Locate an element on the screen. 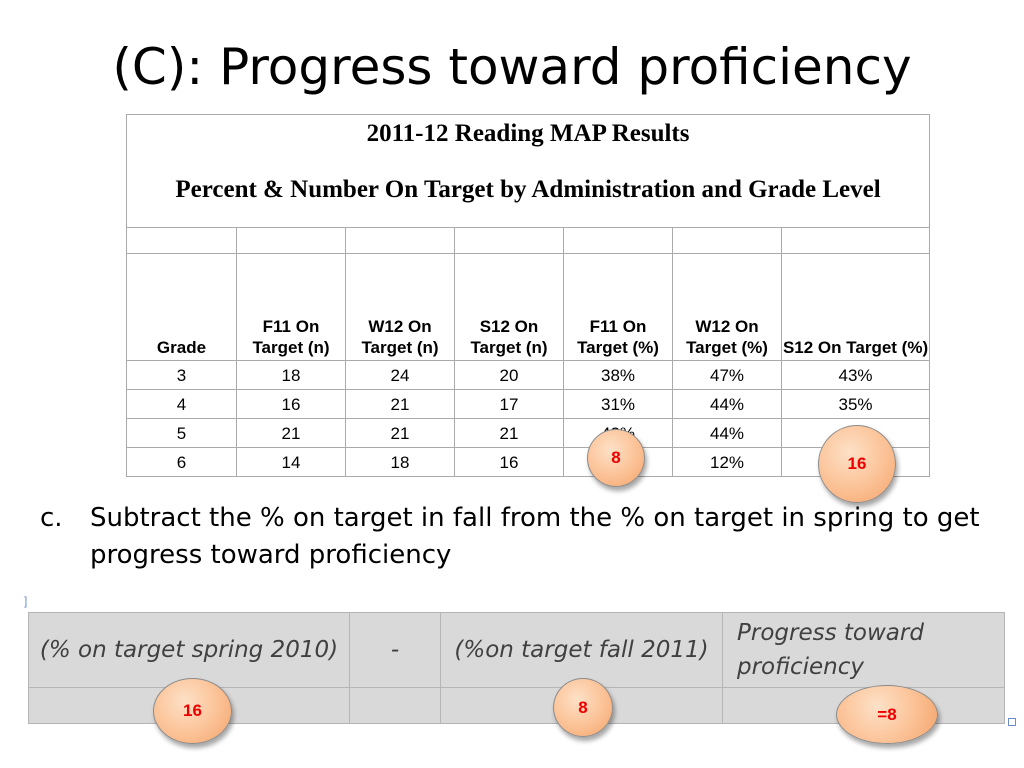  spring-percent-bubble: 16 is located at coordinates (857, 464).